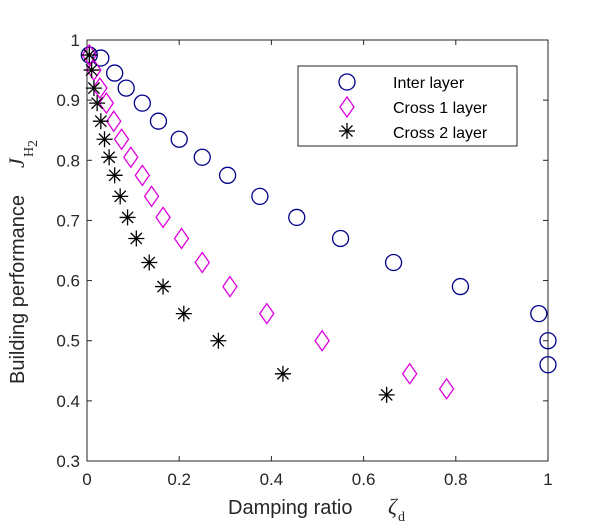  I want to click on x-tick-label: 0, so click(86, 479).